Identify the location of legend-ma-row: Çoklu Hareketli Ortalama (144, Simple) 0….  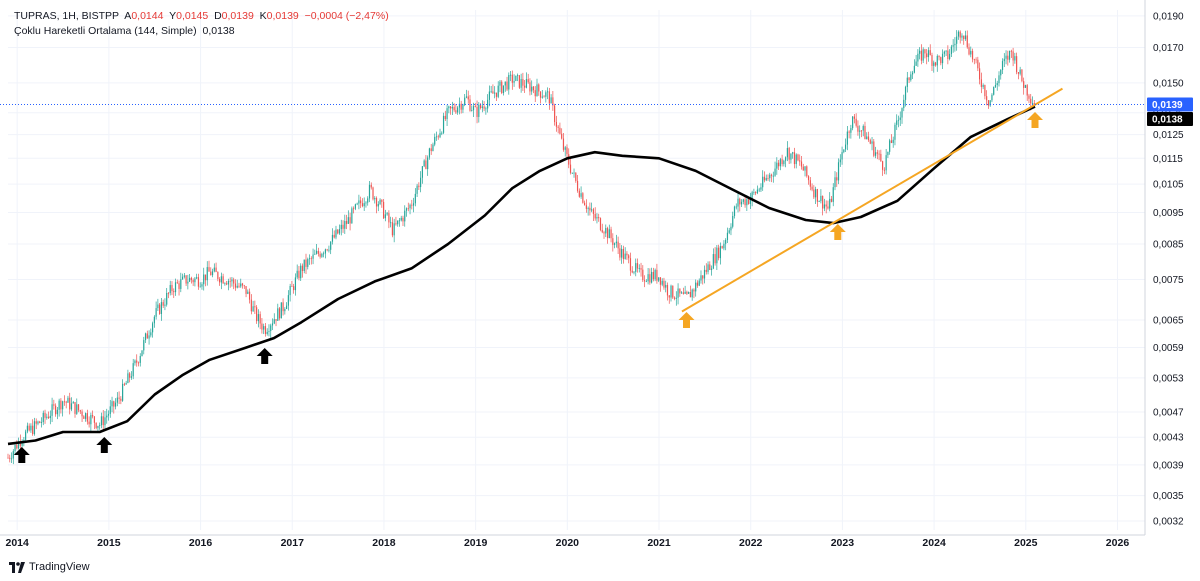
(201, 31).